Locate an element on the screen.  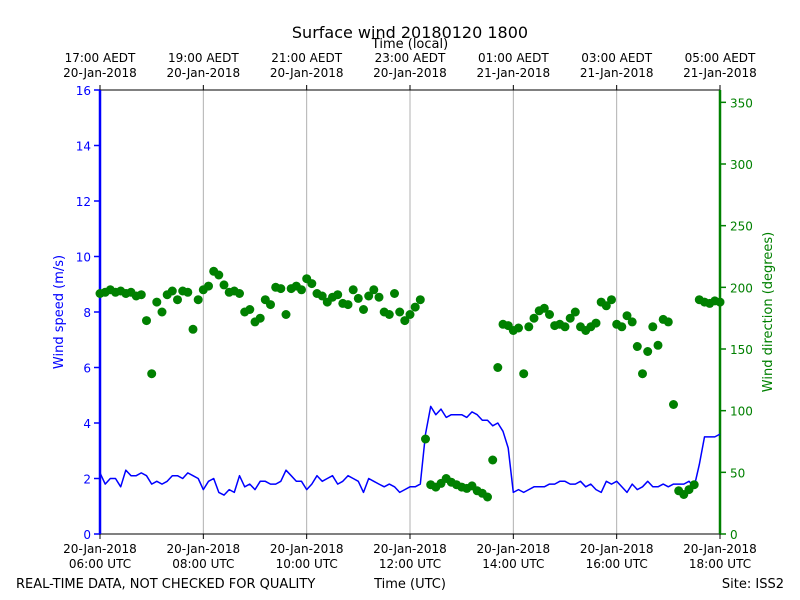
right-tick-label: 200 is located at coordinates (741, 288).